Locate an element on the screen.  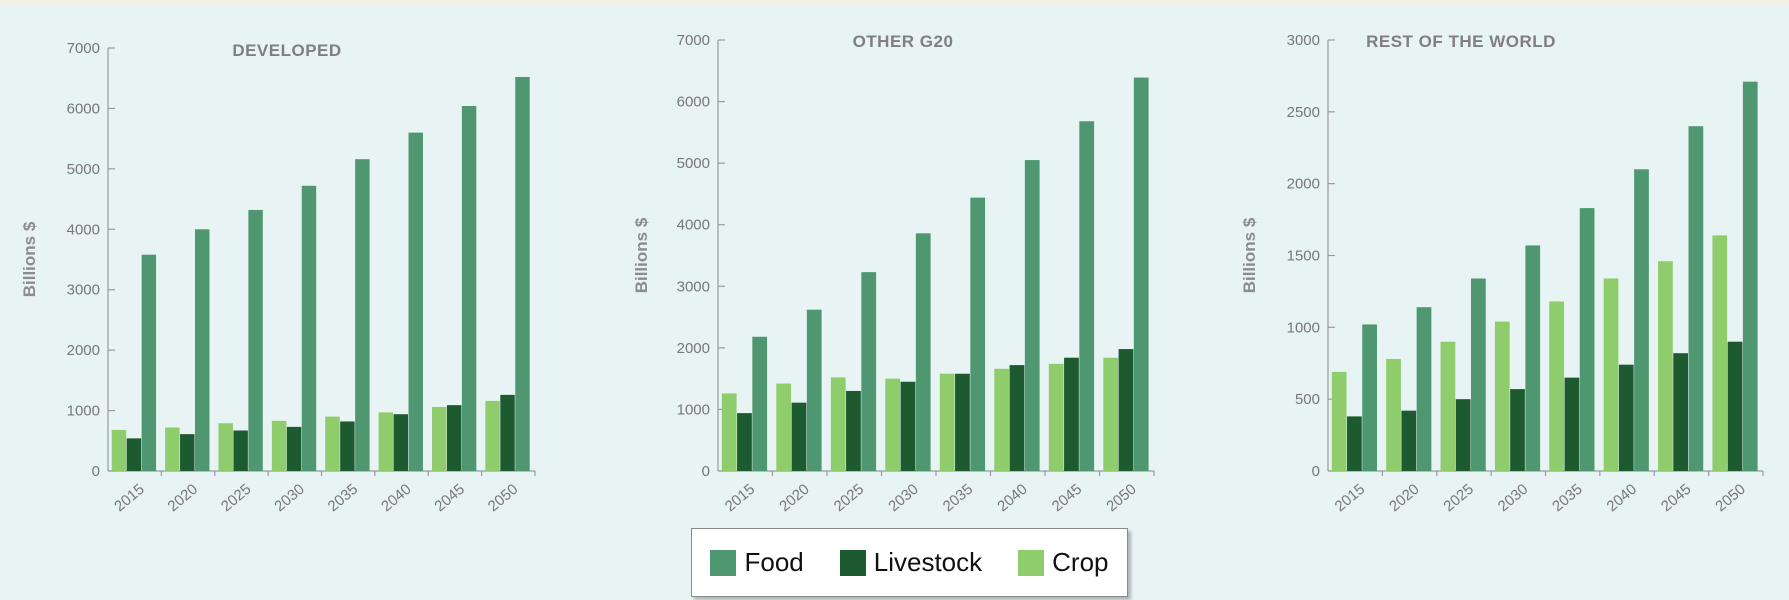
legend-label-crop: Crop is located at coordinates (1080, 562).